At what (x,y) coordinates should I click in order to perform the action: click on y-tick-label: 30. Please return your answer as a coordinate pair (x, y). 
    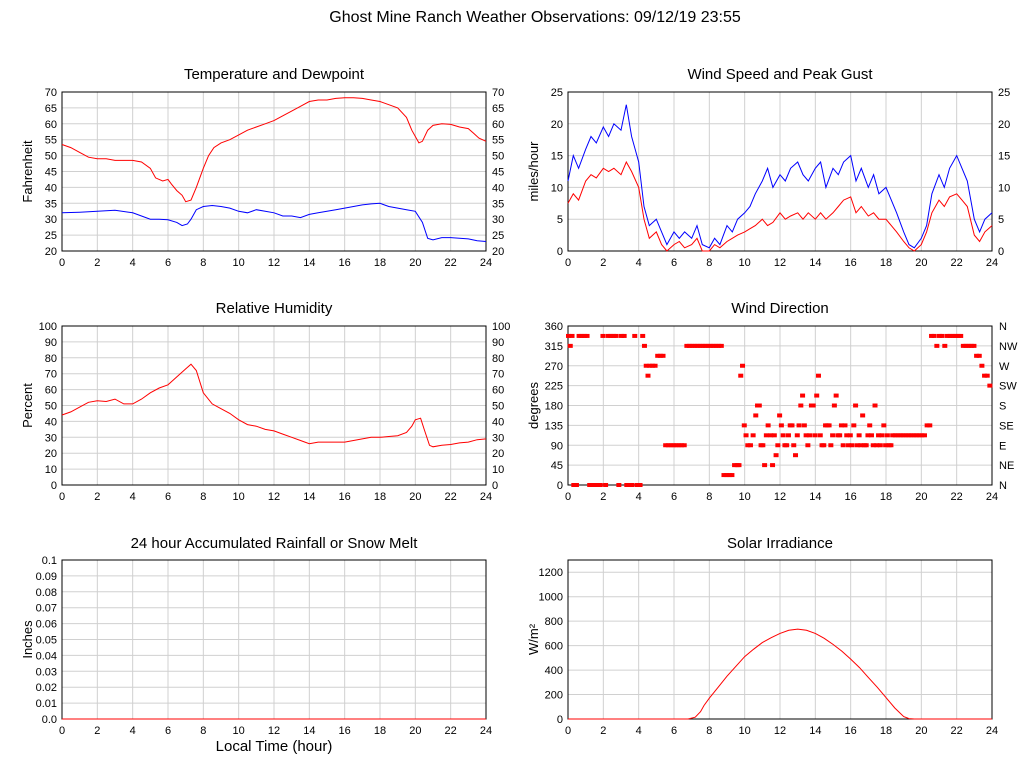
    Looking at the image, I should click on (51, 438).